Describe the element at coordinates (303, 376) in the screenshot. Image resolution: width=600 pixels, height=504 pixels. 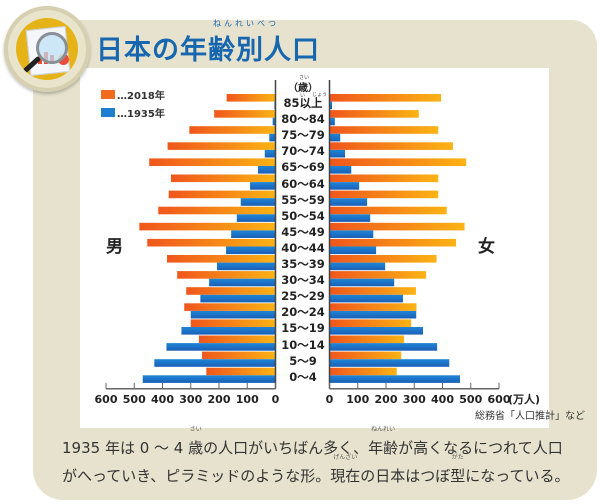
I see `age-label: 0～4` at that location.